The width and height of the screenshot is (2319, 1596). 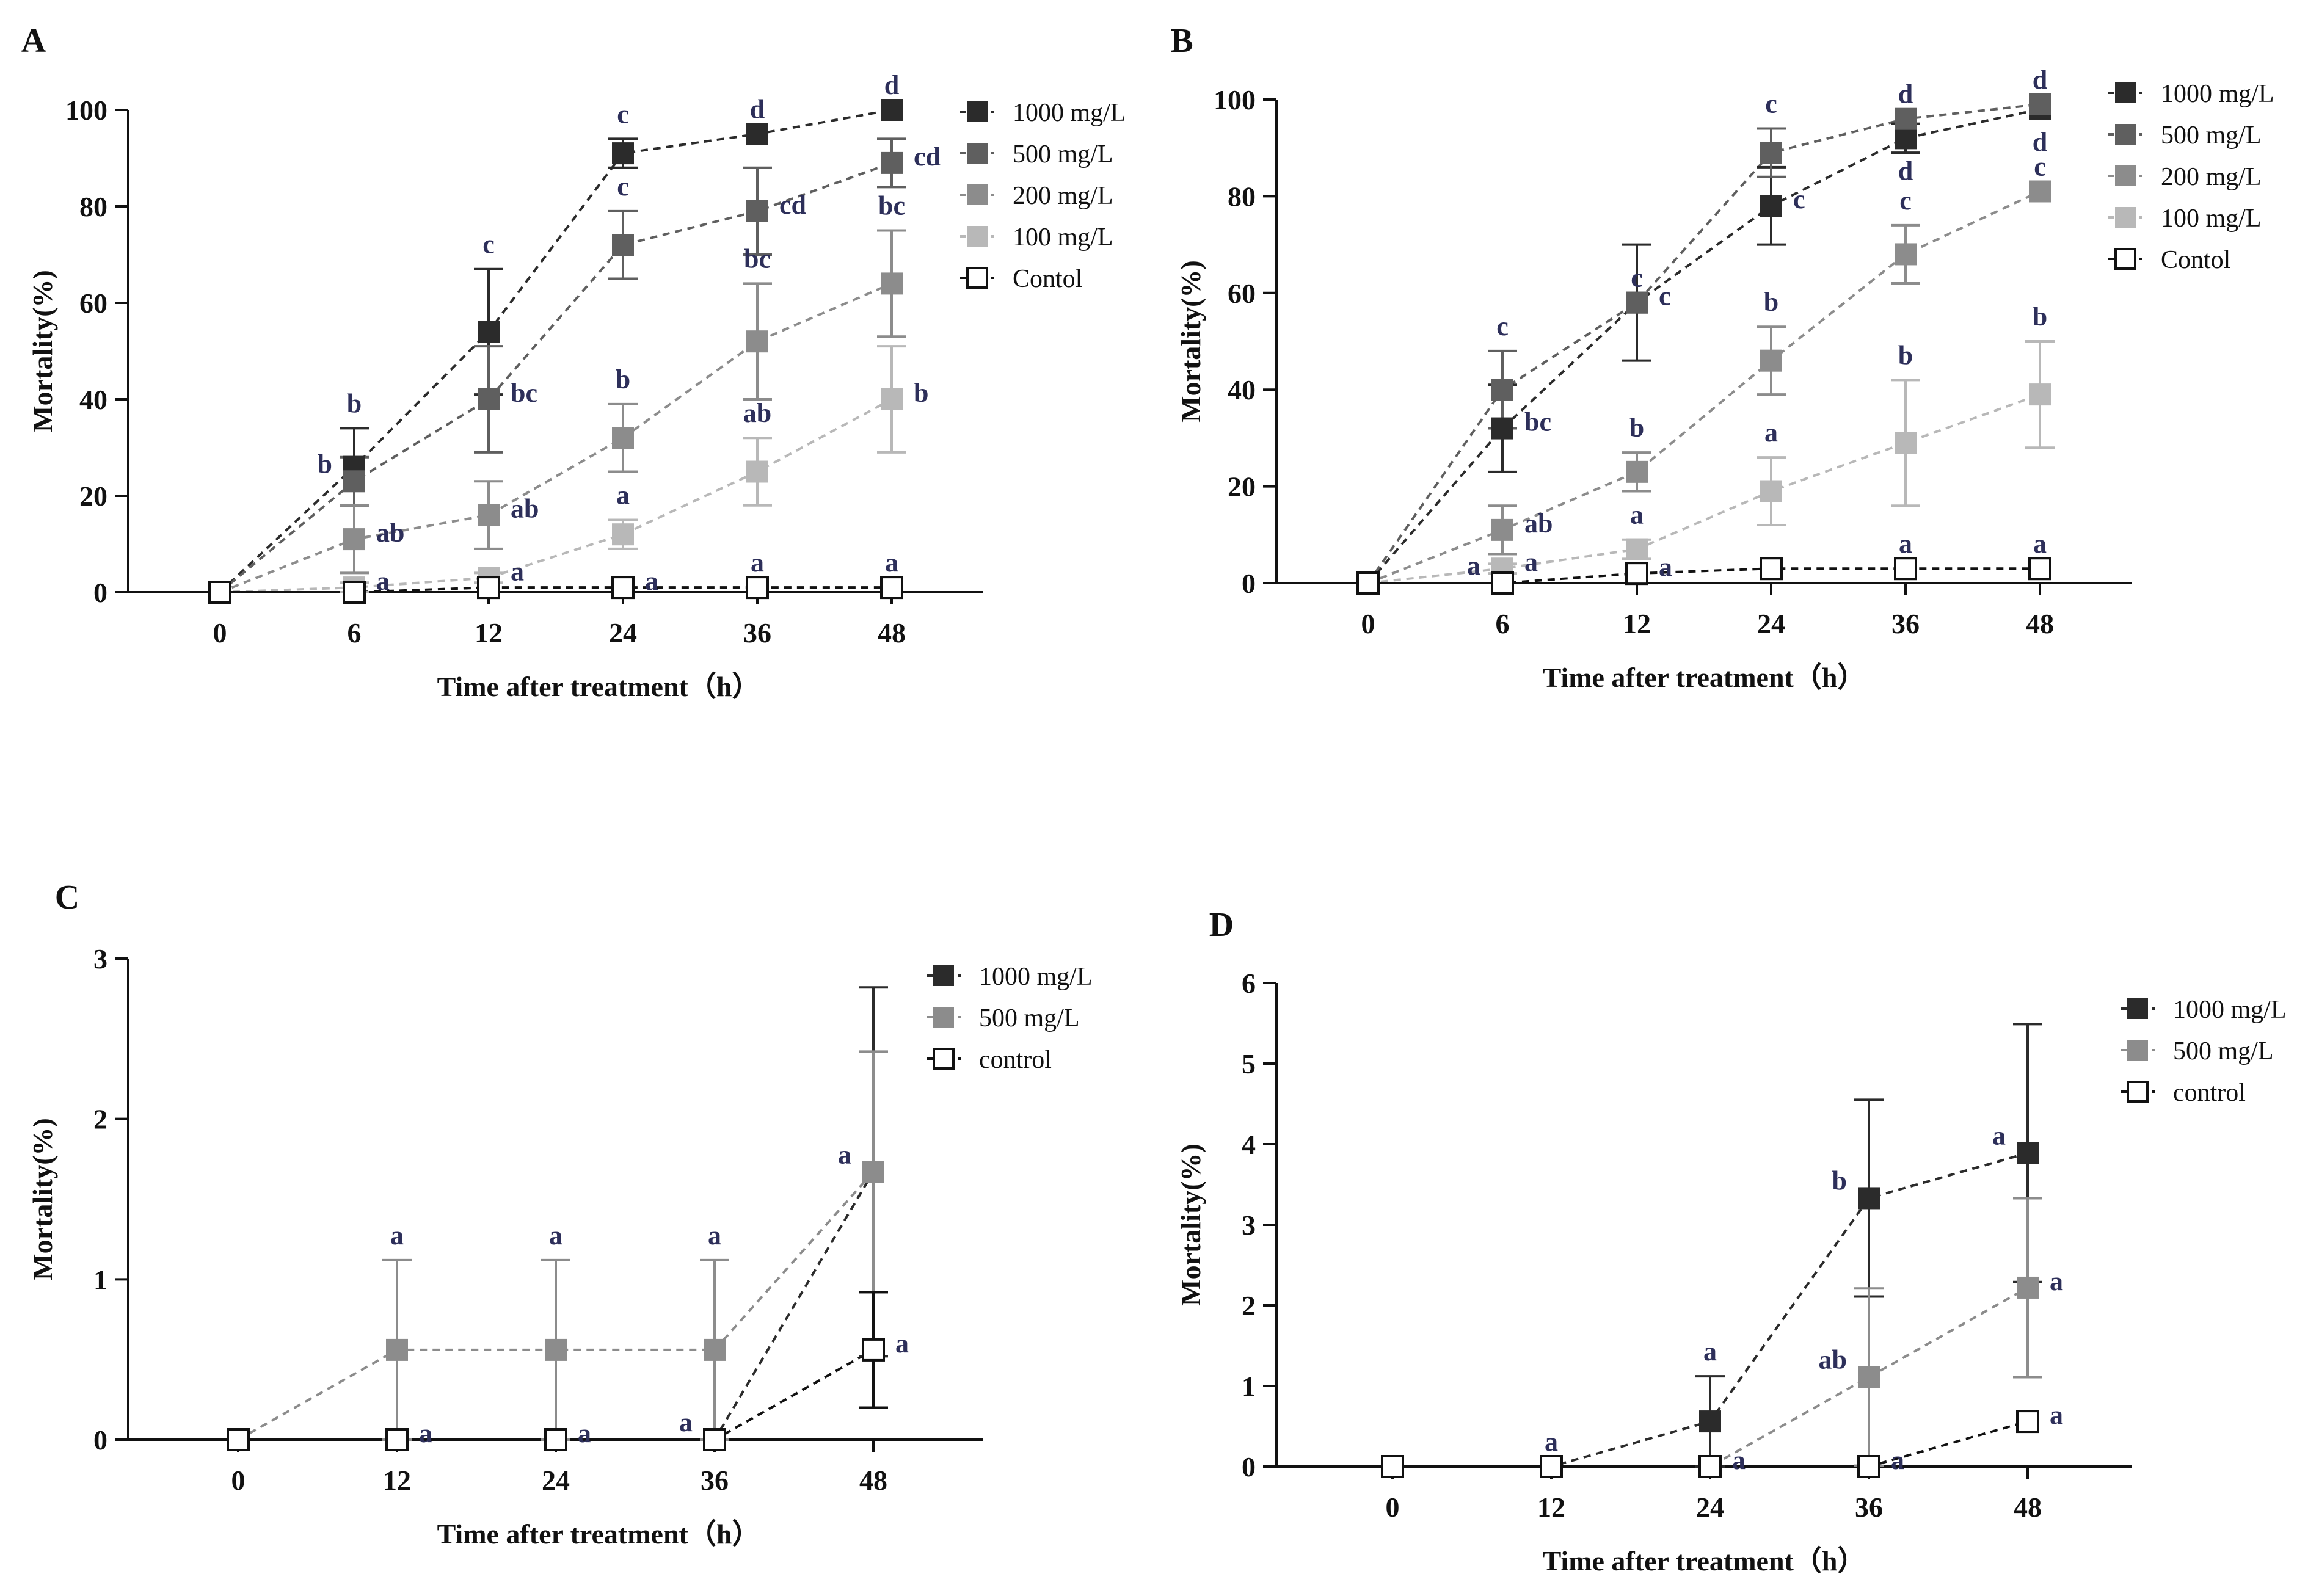 What do you see at coordinates (1249, 1063) in the screenshot?
I see `y-tick-label: 5` at bounding box center [1249, 1063].